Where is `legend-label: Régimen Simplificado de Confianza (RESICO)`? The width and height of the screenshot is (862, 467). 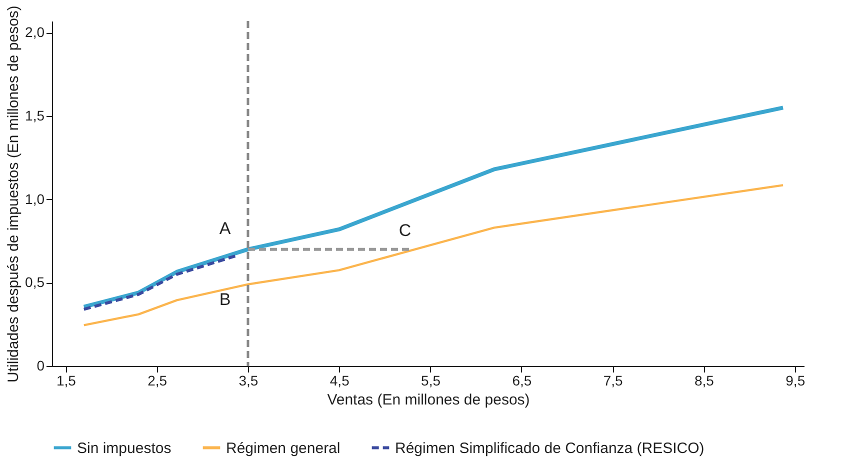 legend-label: Régimen Simplificado de Confianza (RESICO) is located at coordinates (549, 448).